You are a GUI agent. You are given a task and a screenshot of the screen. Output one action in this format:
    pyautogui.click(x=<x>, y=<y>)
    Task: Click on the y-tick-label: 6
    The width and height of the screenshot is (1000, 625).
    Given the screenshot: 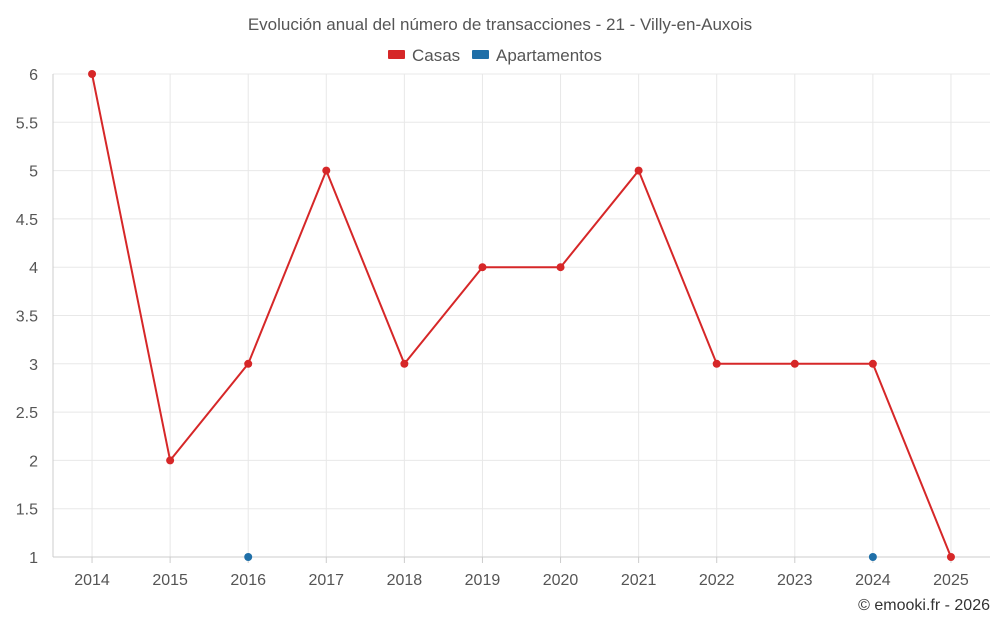 What is the action you would take?
    pyautogui.click(x=33, y=75)
    